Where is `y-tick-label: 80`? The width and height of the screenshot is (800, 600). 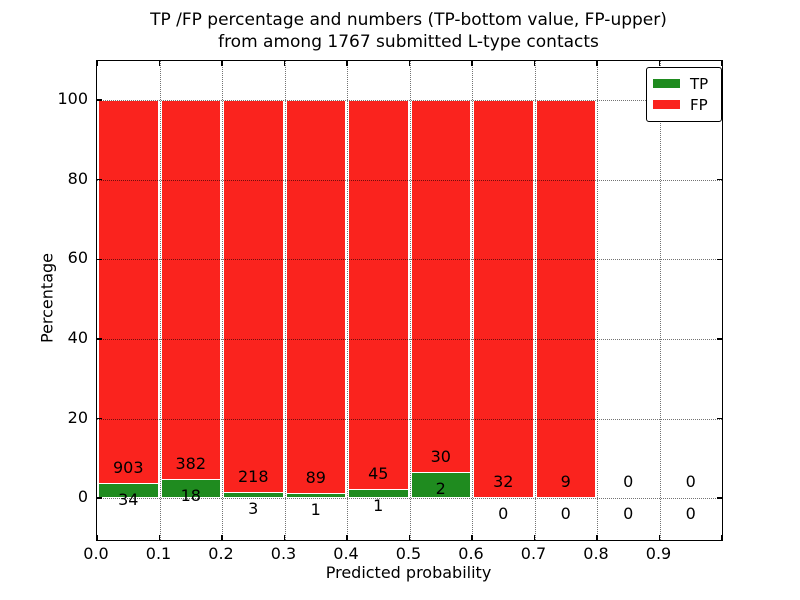 y-tick-label: 80 is located at coordinates (77, 178).